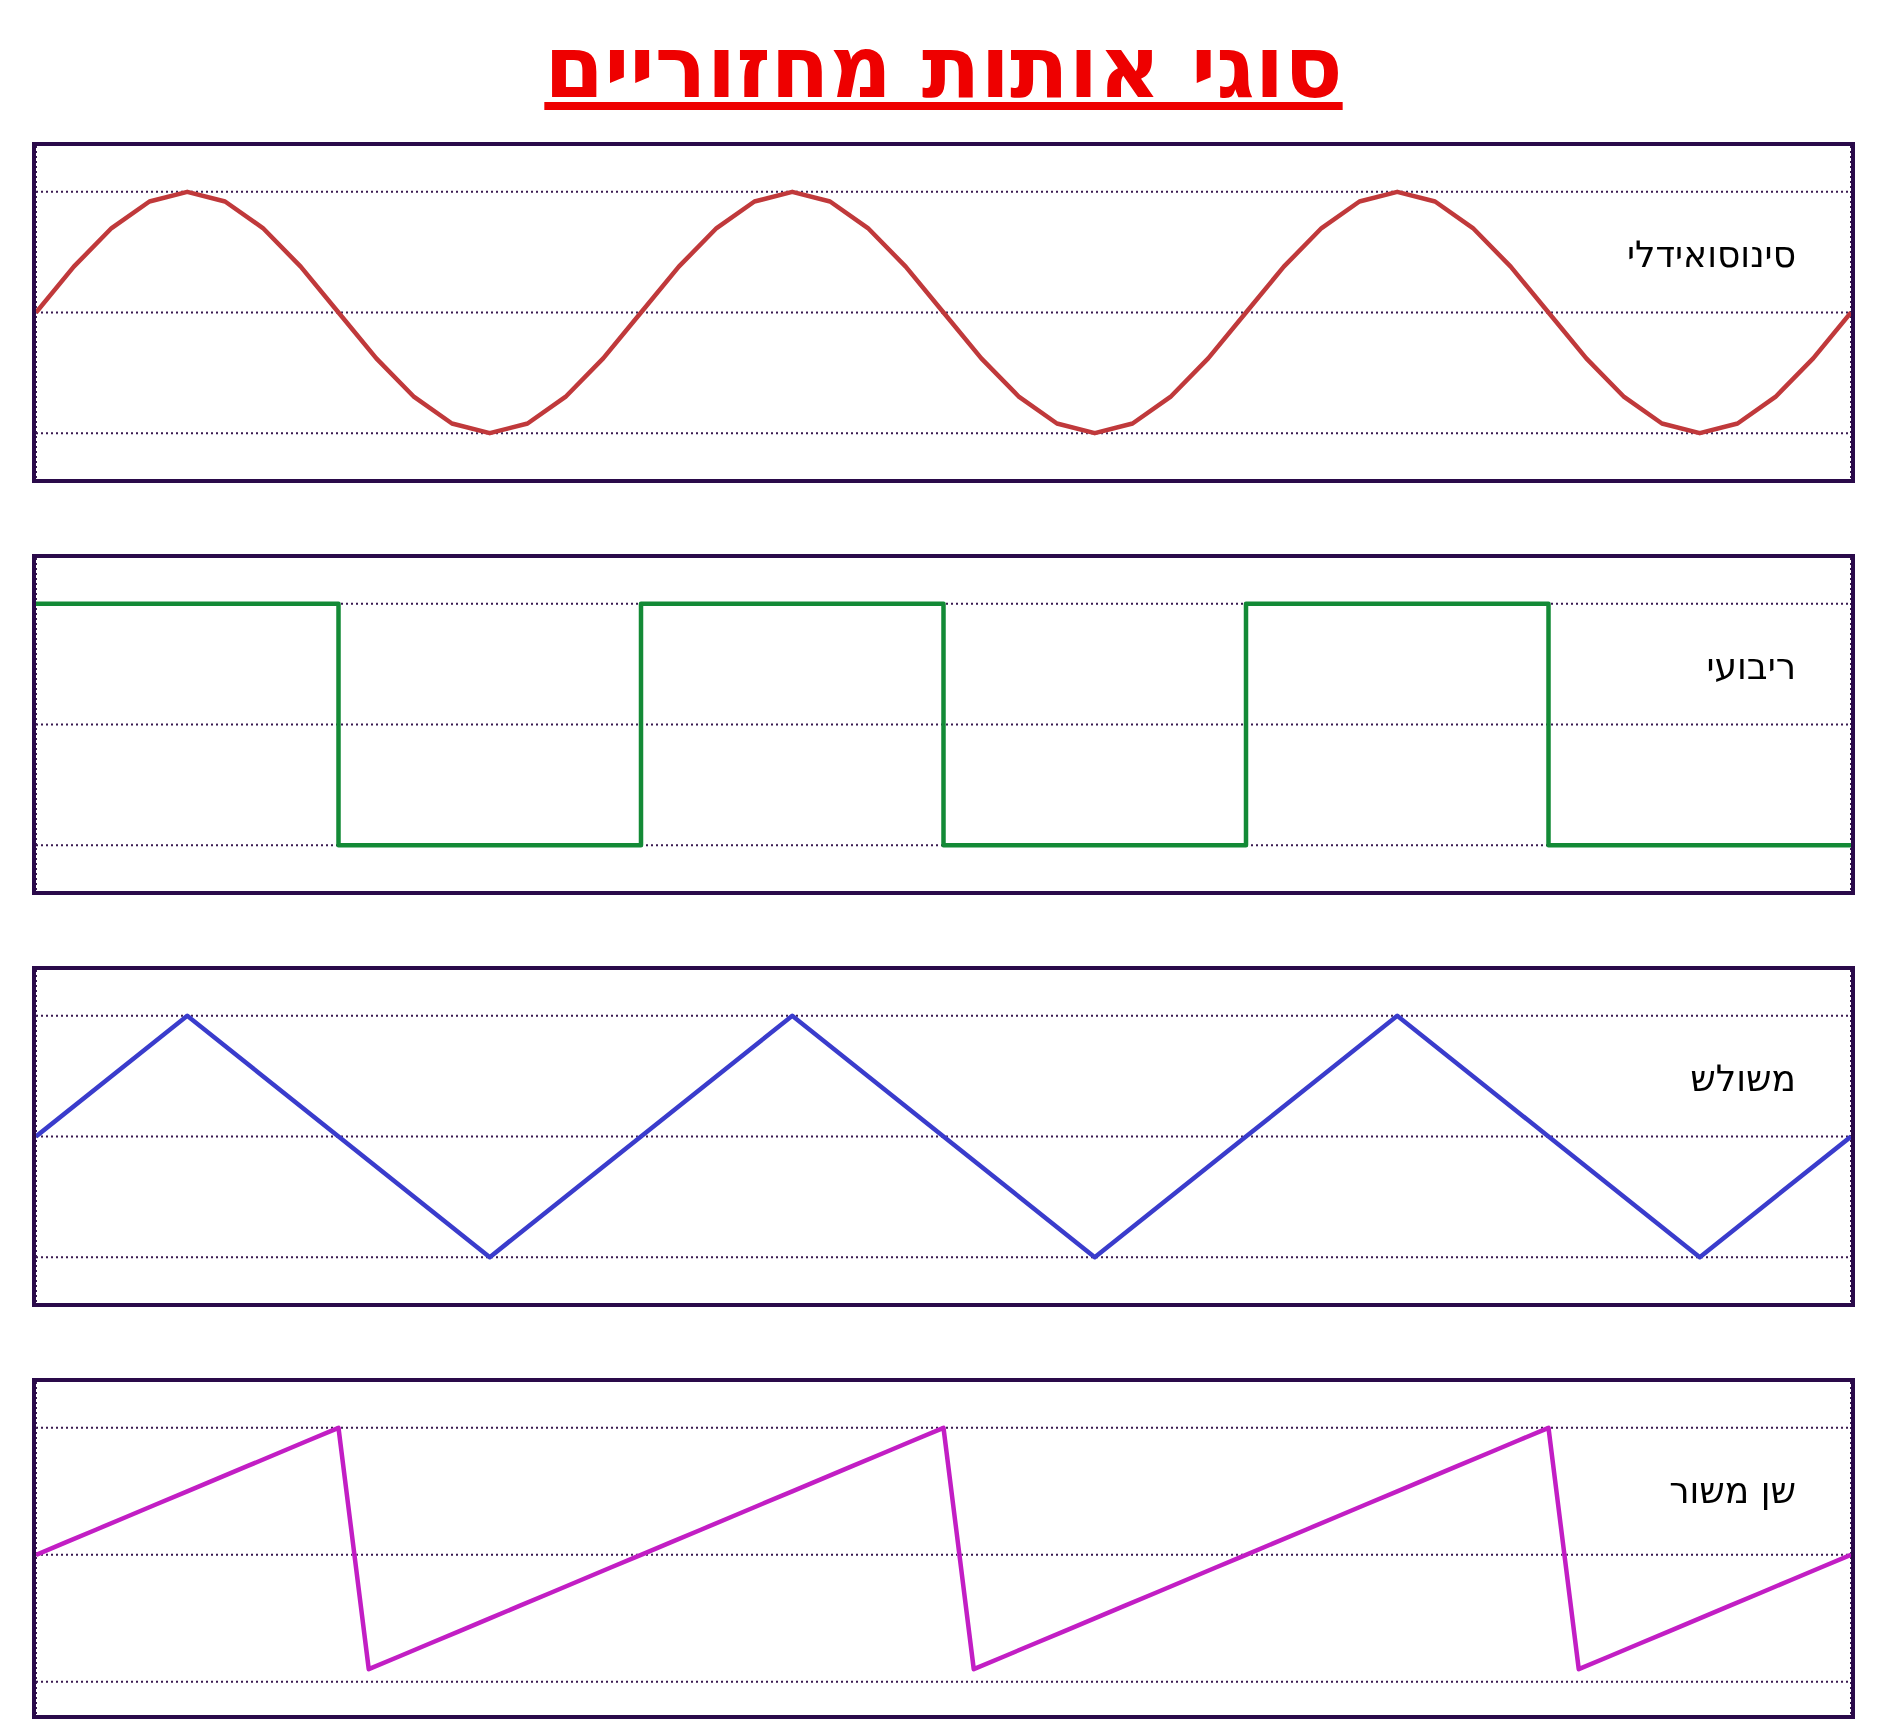  Describe the element at coordinates (1743, 1078) in the screenshot. I see `series-label: משולש` at that location.